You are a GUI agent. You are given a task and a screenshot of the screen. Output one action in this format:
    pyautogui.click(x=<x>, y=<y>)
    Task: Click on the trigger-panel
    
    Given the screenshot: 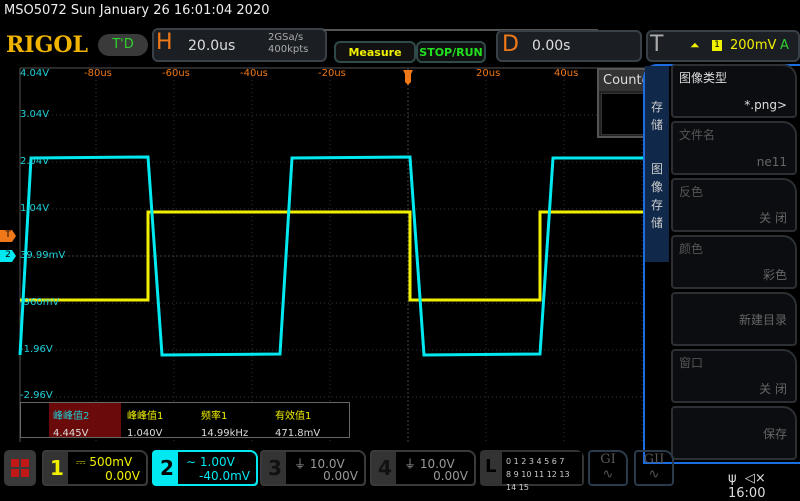 What is the action you would take?
    pyautogui.click(x=723, y=46)
    